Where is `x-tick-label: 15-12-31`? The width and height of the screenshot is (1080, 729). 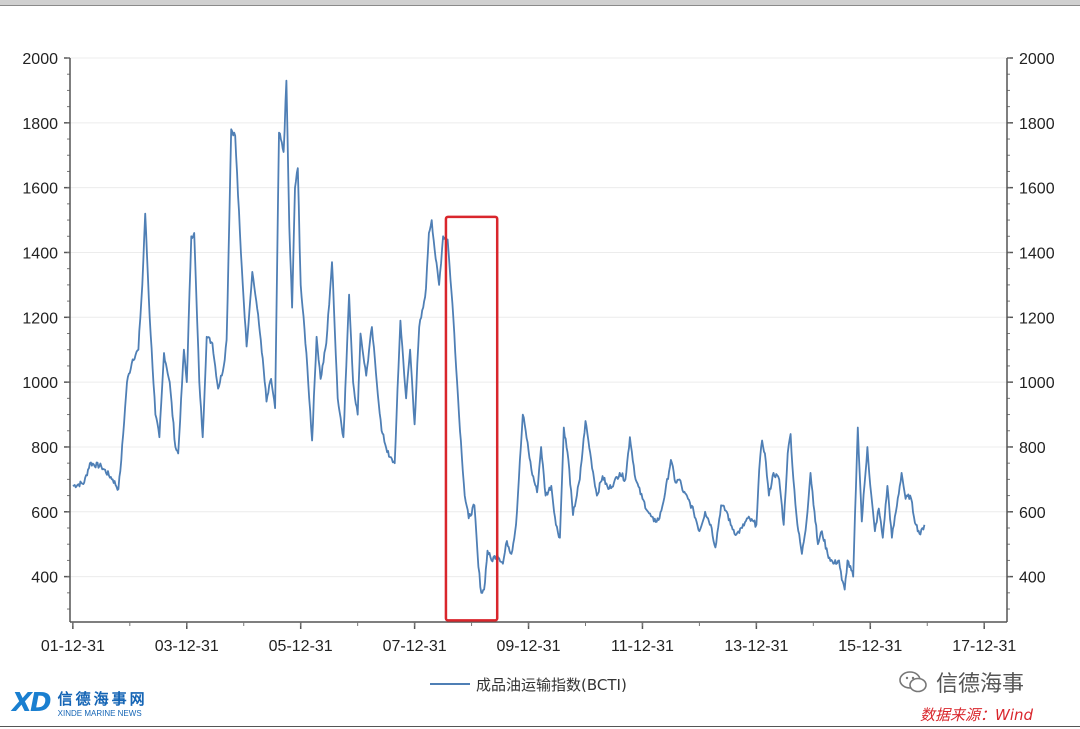
x-tick-label: 15-12-31 is located at coordinates (870, 646).